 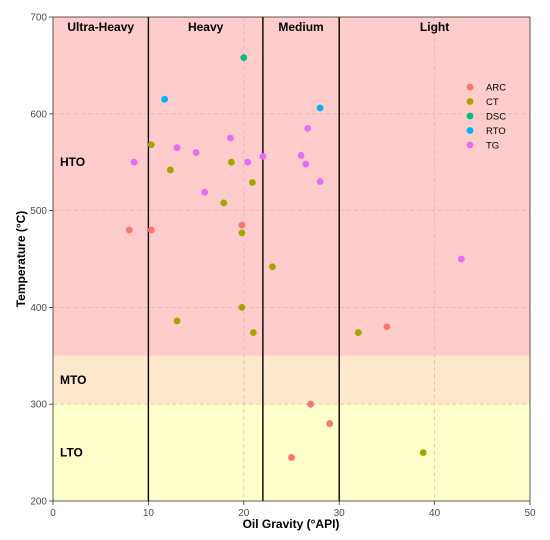 I want to click on legend-key-dsc, so click(x=470, y=116).